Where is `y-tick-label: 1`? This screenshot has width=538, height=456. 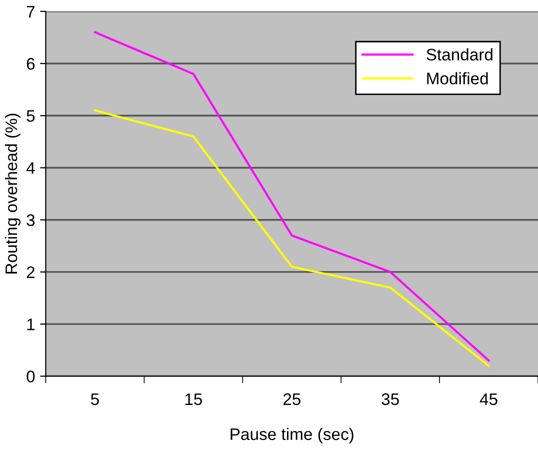 y-tick-label: 1 is located at coordinates (30, 324).